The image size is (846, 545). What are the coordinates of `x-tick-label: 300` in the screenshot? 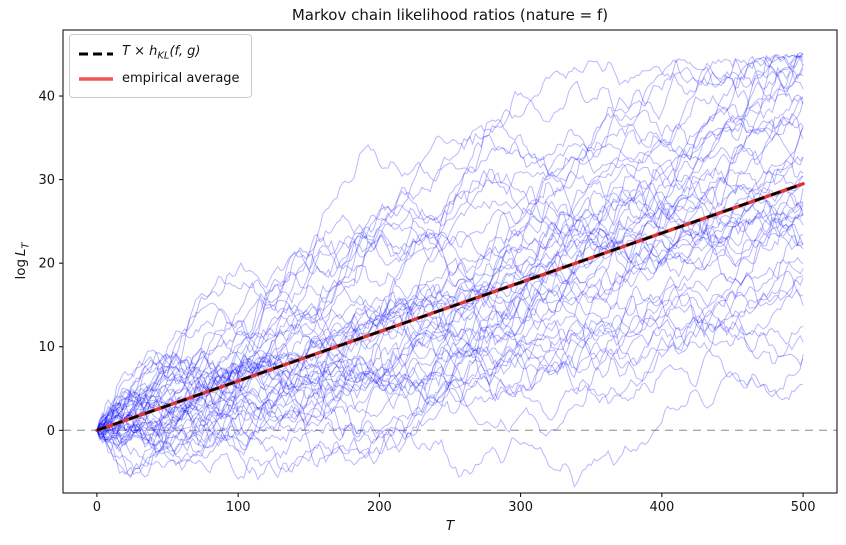 It's located at (520, 507).